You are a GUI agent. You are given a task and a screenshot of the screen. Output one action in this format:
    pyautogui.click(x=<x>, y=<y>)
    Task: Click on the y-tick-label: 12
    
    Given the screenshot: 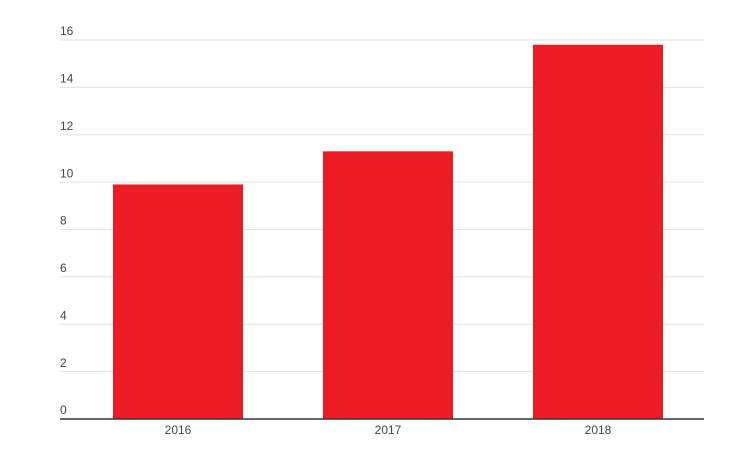 What is the action you would take?
    pyautogui.click(x=67, y=126)
    